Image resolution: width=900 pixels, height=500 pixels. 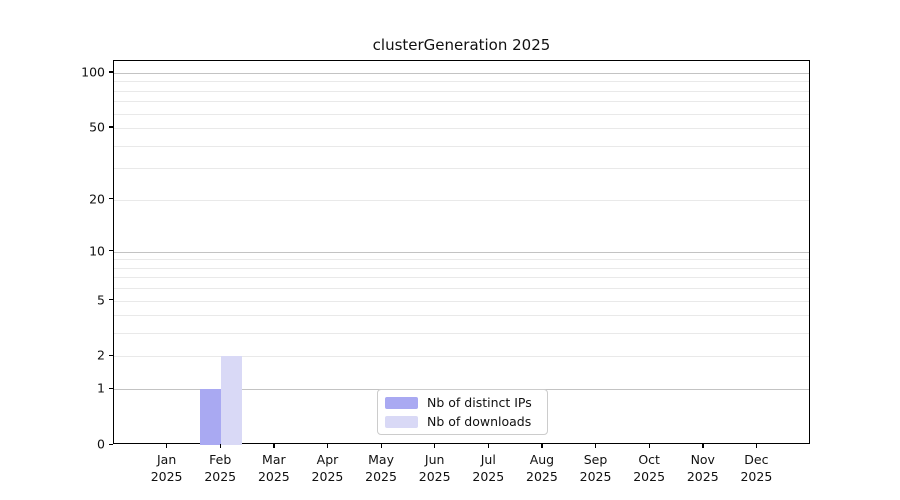 What do you see at coordinates (97, 198) in the screenshot?
I see `y-tick-label: 20` at bounding box center [97, 198].